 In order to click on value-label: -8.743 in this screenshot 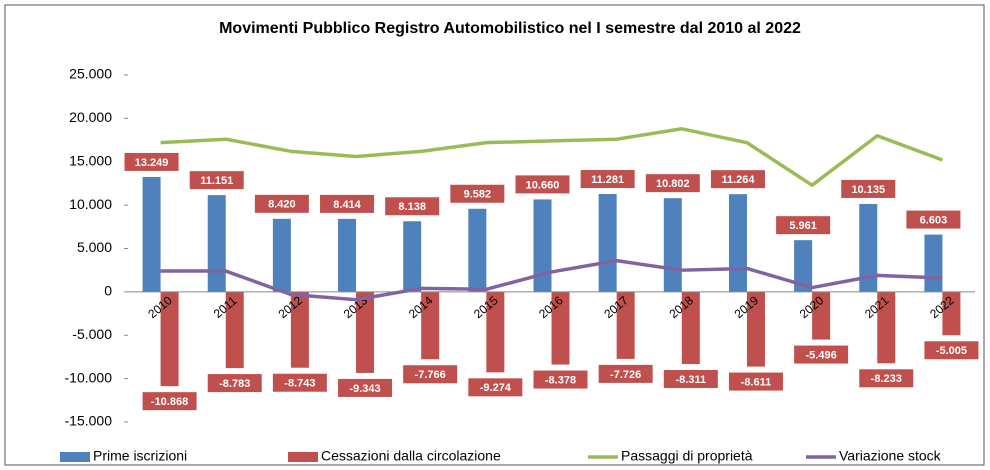, I will do `click(299, 384)`.